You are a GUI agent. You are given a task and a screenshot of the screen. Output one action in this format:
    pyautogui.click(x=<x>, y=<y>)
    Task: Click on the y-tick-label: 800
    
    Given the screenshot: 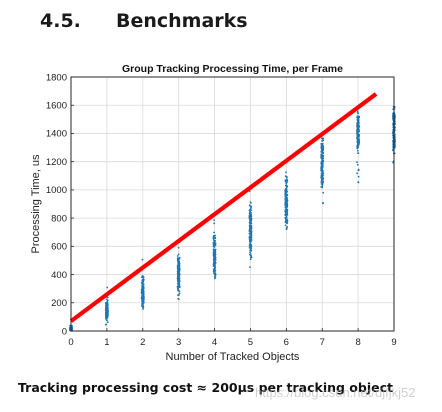 What is the action you would take?
    pyautogui.click(x=59, y=218)
    